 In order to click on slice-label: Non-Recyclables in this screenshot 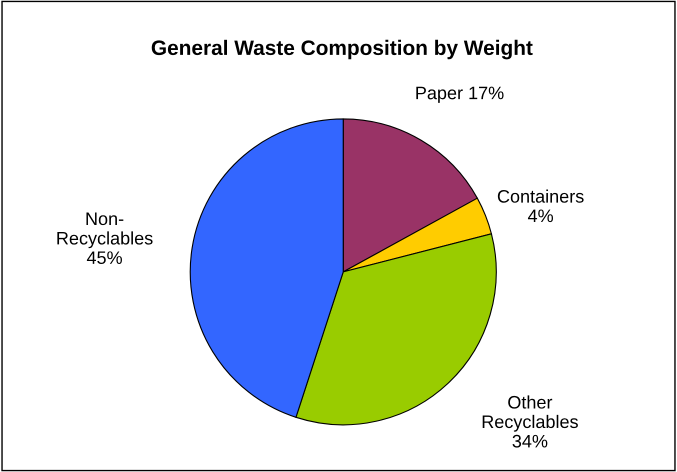, I will do `click(105, 230)`.